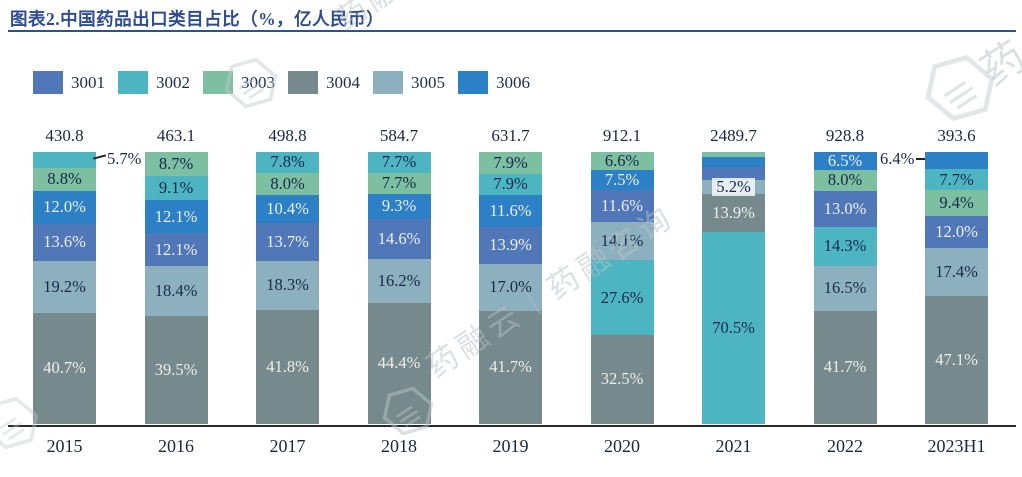 The width and height of the screenshot is (1022, 477). Describe the element at coordinates (176, 446) in the screenshot. I see `x-axis-label-2016: 2016` at that location.